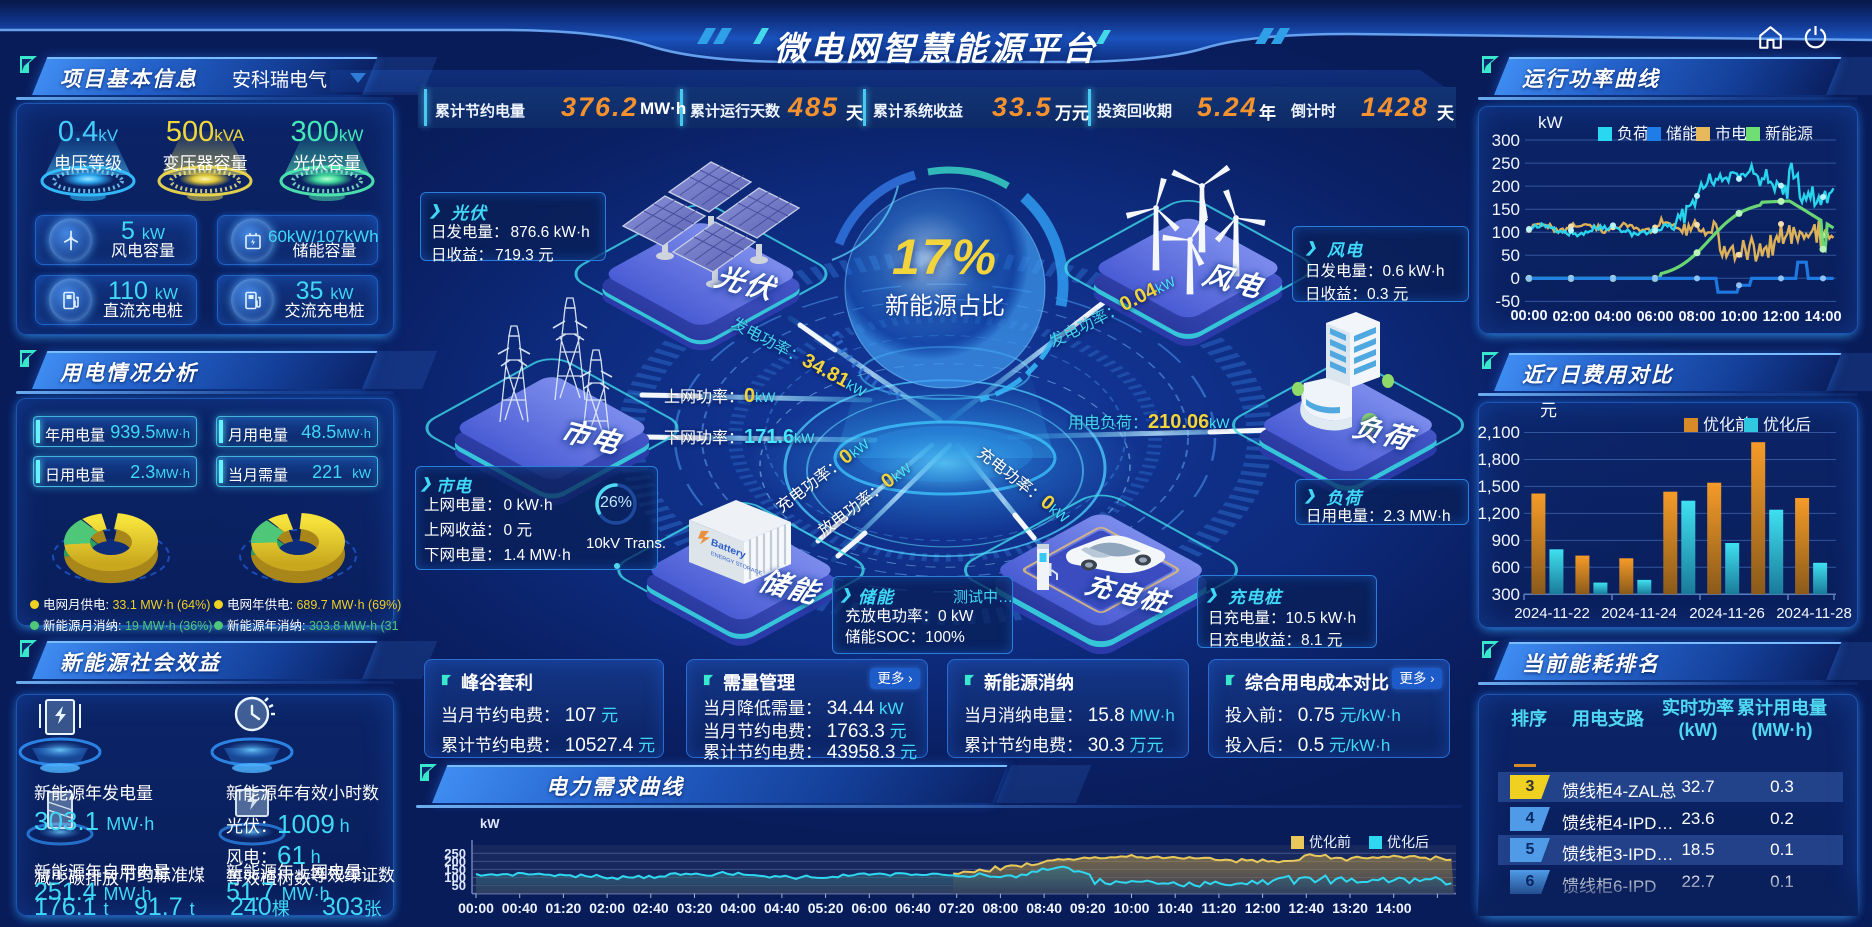 The height and width of the screenshot is (927, 1872). What do you see at coordinates (1548, 411) in the screenshot?
I see `svg-text: 元` at bounding box center [1548, 411].